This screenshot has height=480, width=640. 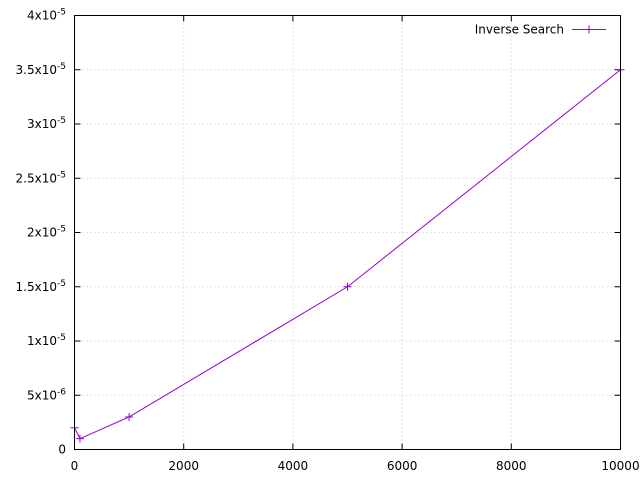 I want to click on y-tick-label: 0, so click(x=62, y=450).